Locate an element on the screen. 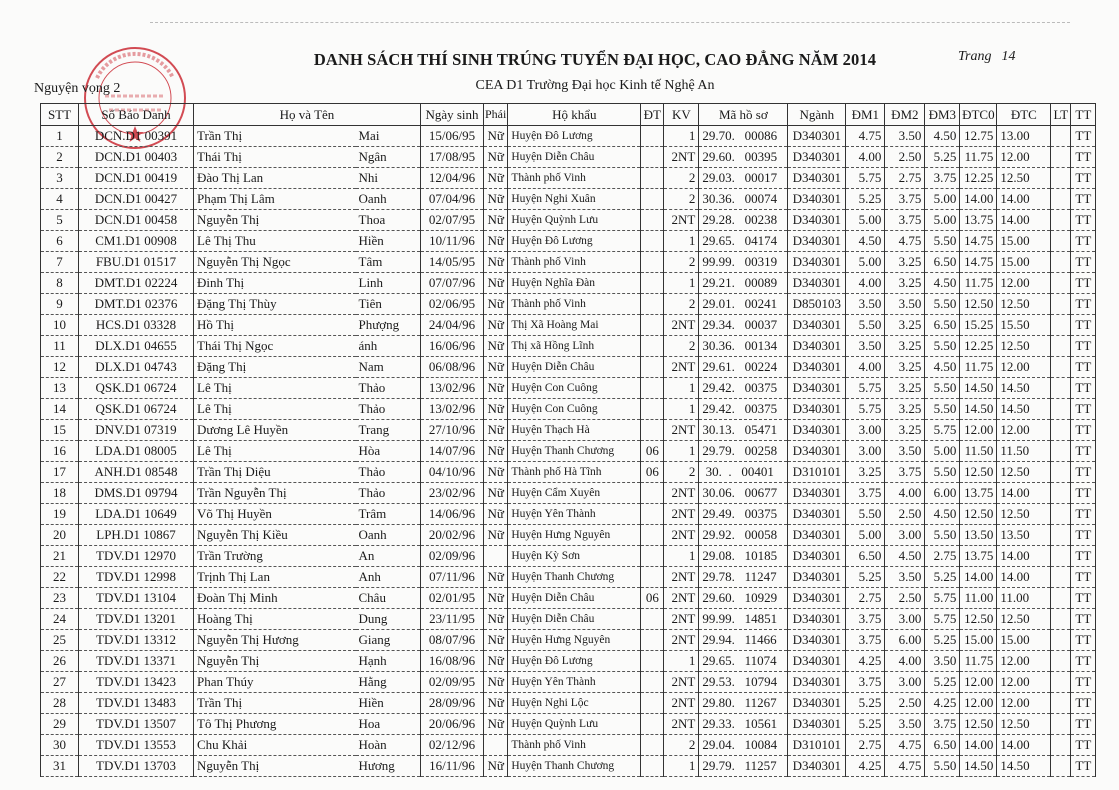  cell-stt: 24 is located at coordinates (59, 619).